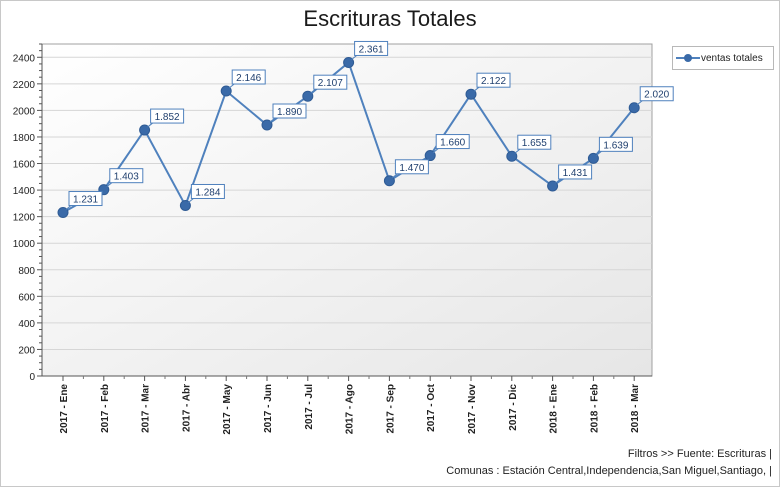 This screenshot has width=780, height=487. What do you see at coordinates (24, 191) in the screenshot?
I see `y-tick-label: 1400` at bounding box center [24, 191].